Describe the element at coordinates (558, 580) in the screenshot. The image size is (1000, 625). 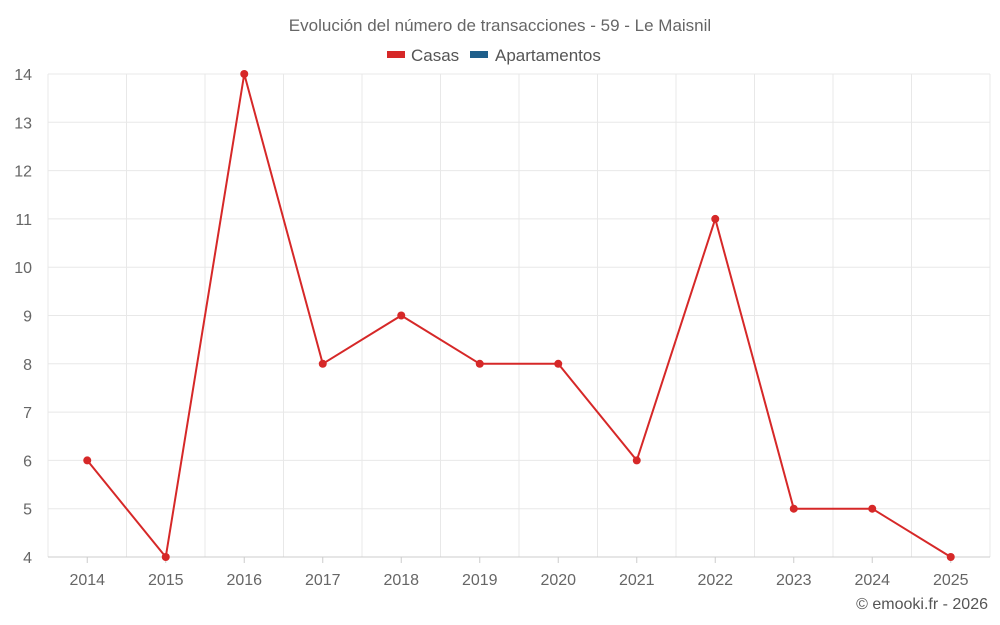
I see `x-tick-label-2020: 2020` at that location.